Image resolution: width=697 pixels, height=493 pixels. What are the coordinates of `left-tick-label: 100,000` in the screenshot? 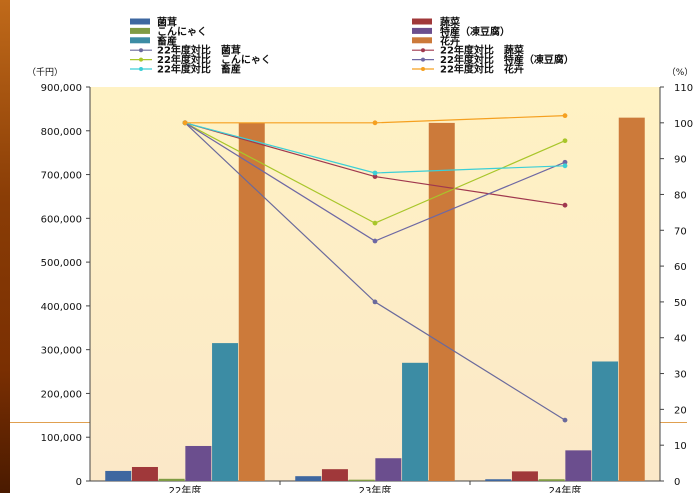 It's located at (61, 438).